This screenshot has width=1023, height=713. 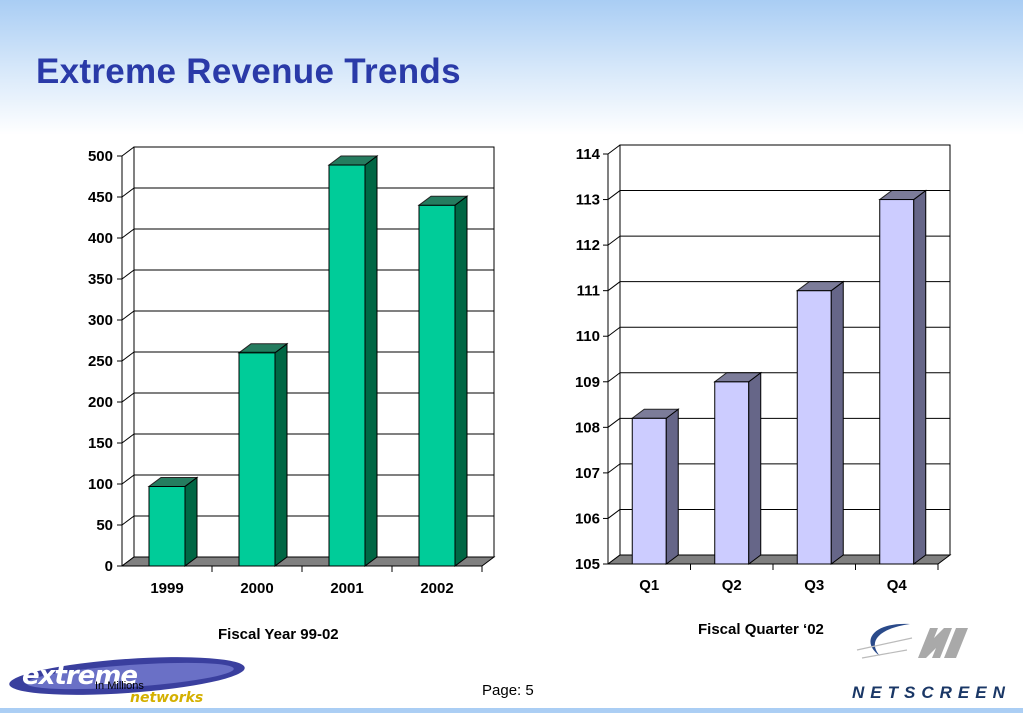 I want to click on x-tick-label: Q4, so click(x=897, y=585).